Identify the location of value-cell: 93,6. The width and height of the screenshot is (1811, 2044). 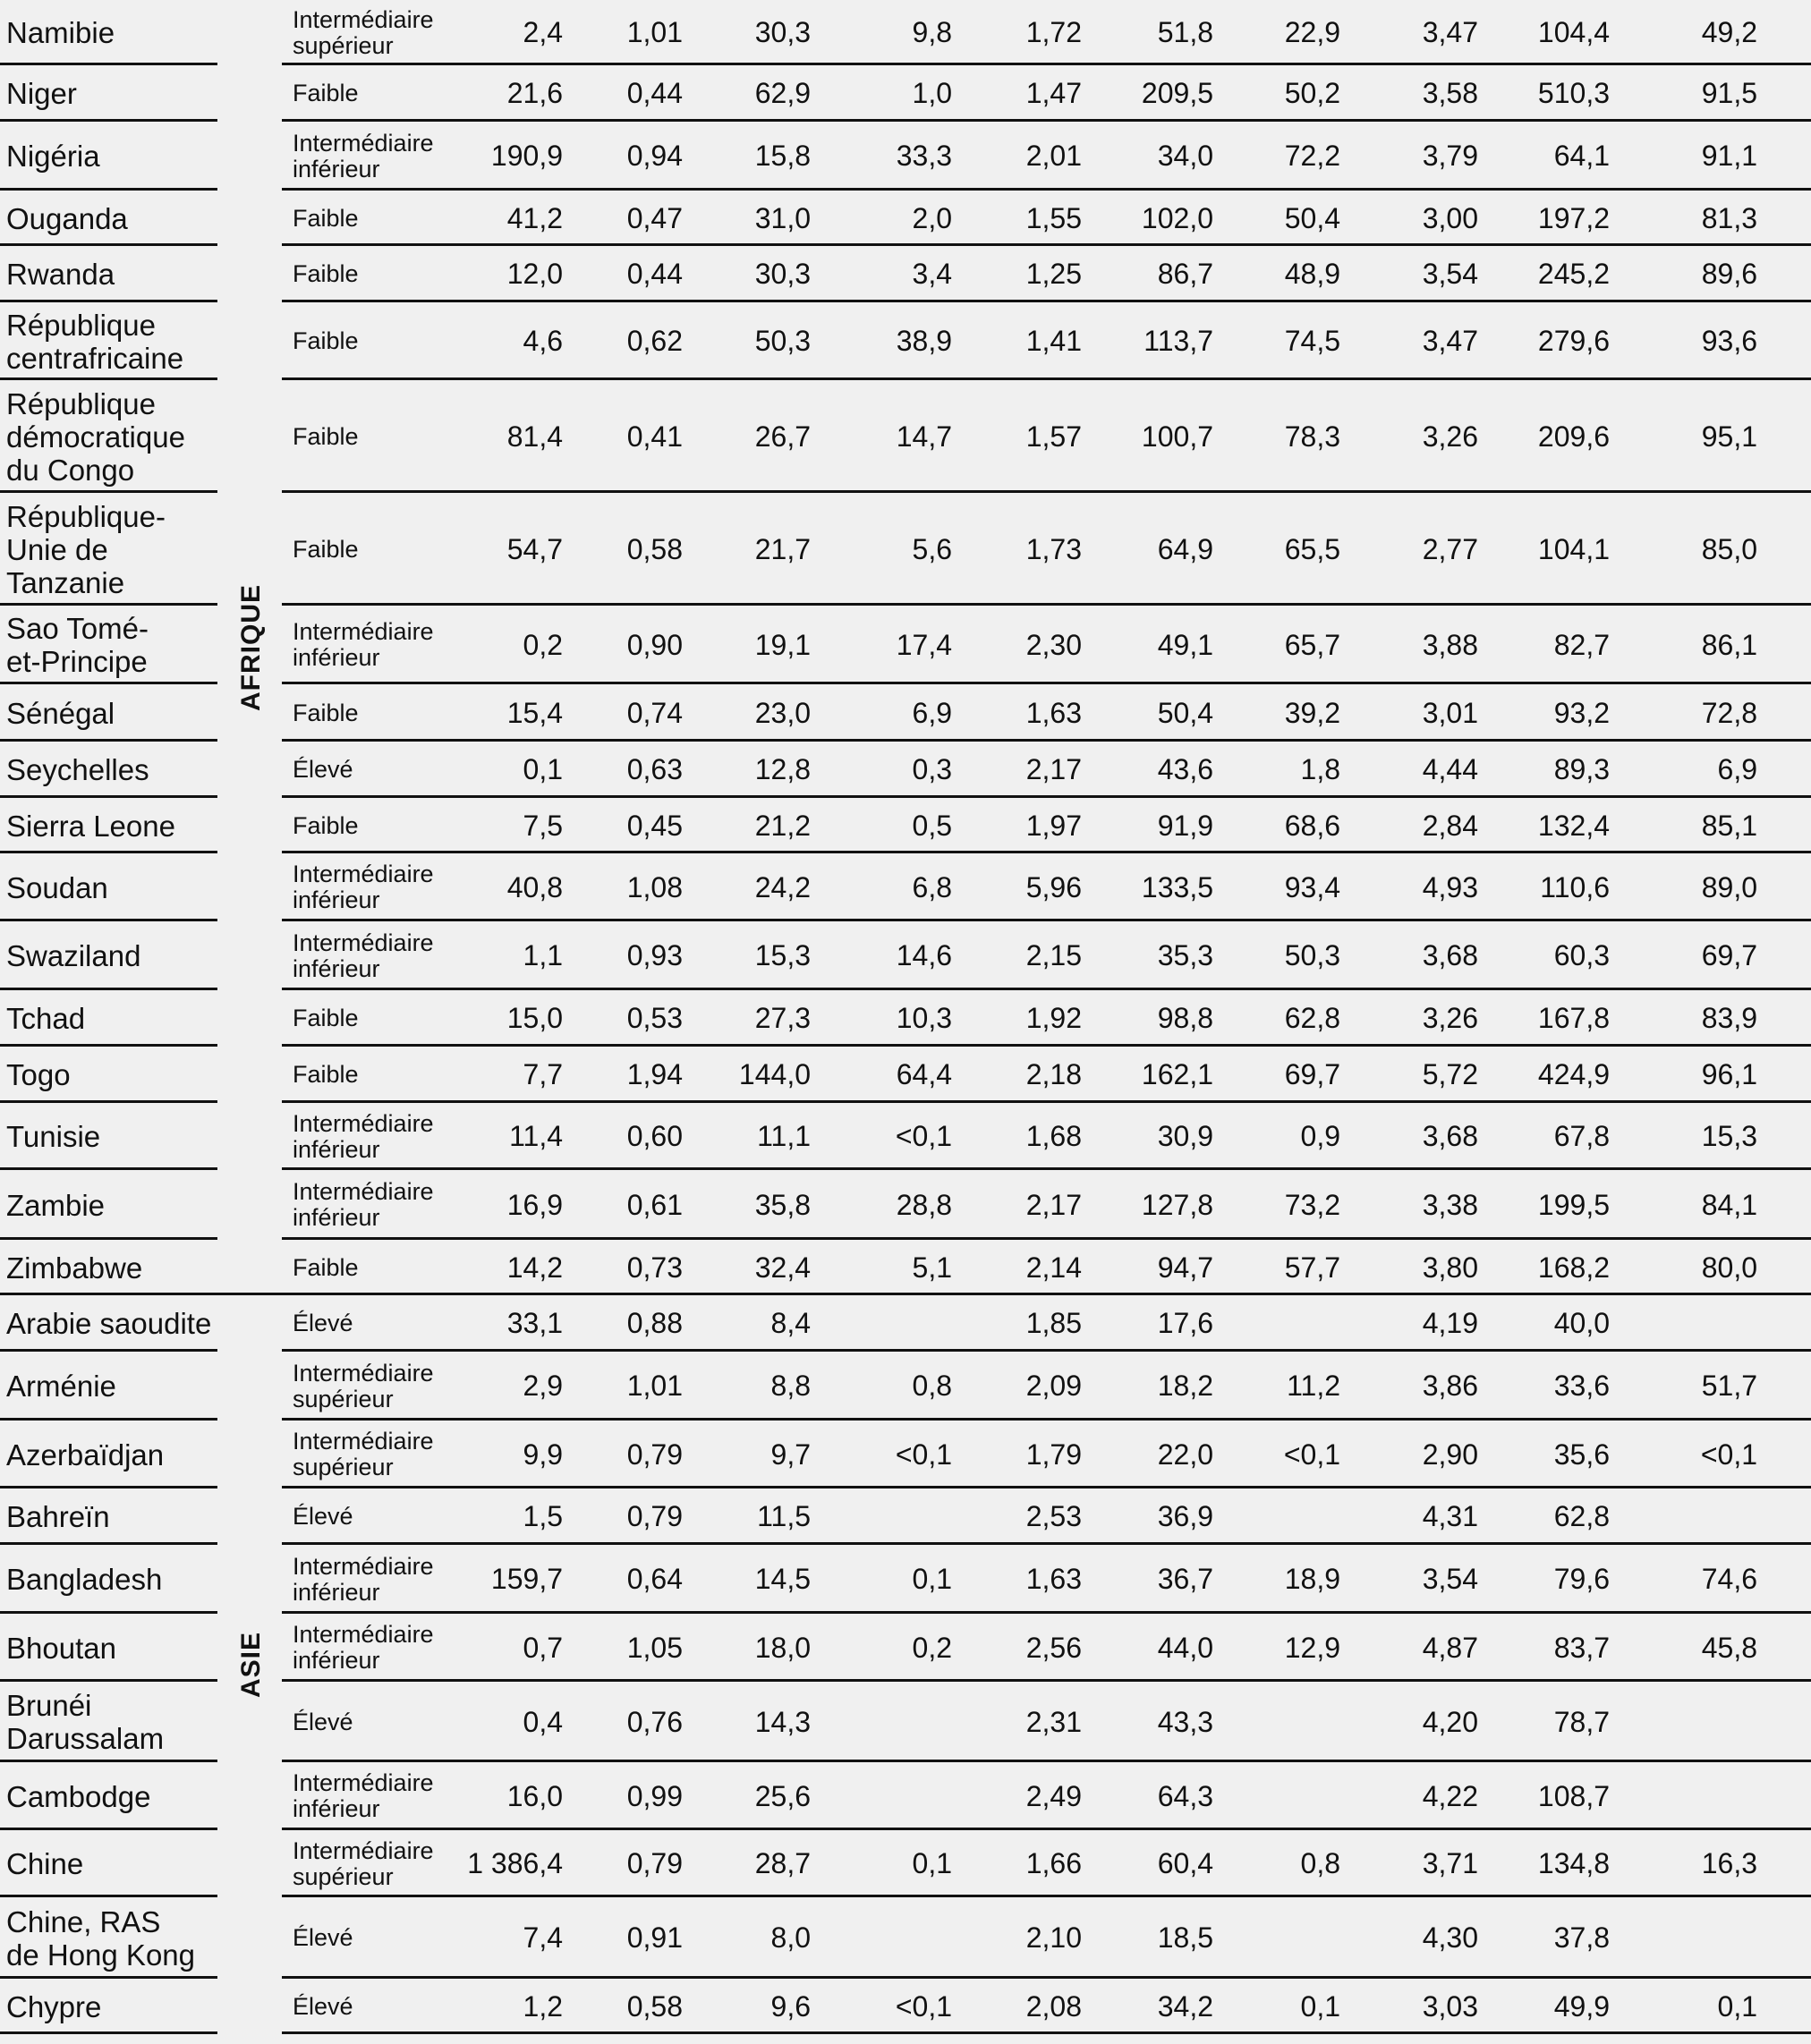
(1729, 341).